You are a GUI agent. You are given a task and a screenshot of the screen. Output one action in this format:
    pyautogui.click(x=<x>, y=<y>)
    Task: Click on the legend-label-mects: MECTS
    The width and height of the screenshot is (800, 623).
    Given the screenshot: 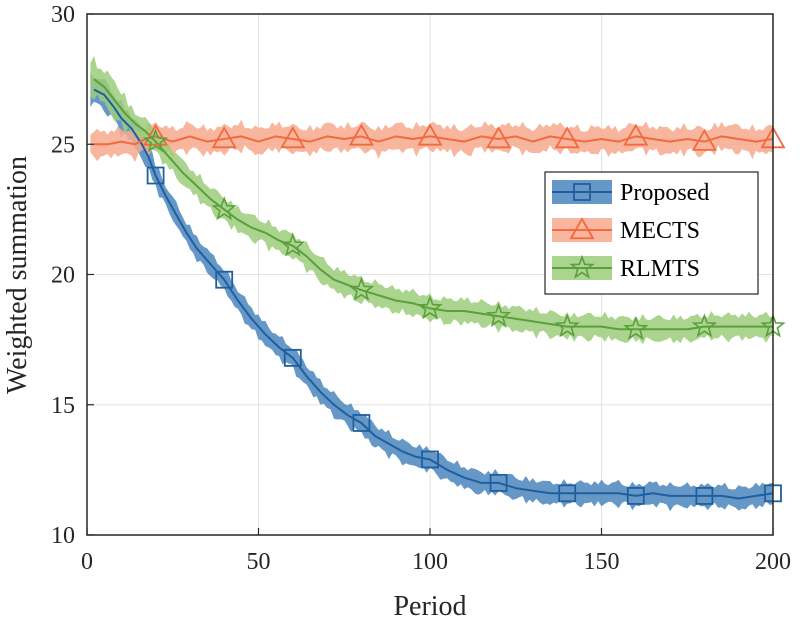 What is the action you would take?
    pyautogui.click(x=660, y=231)
    